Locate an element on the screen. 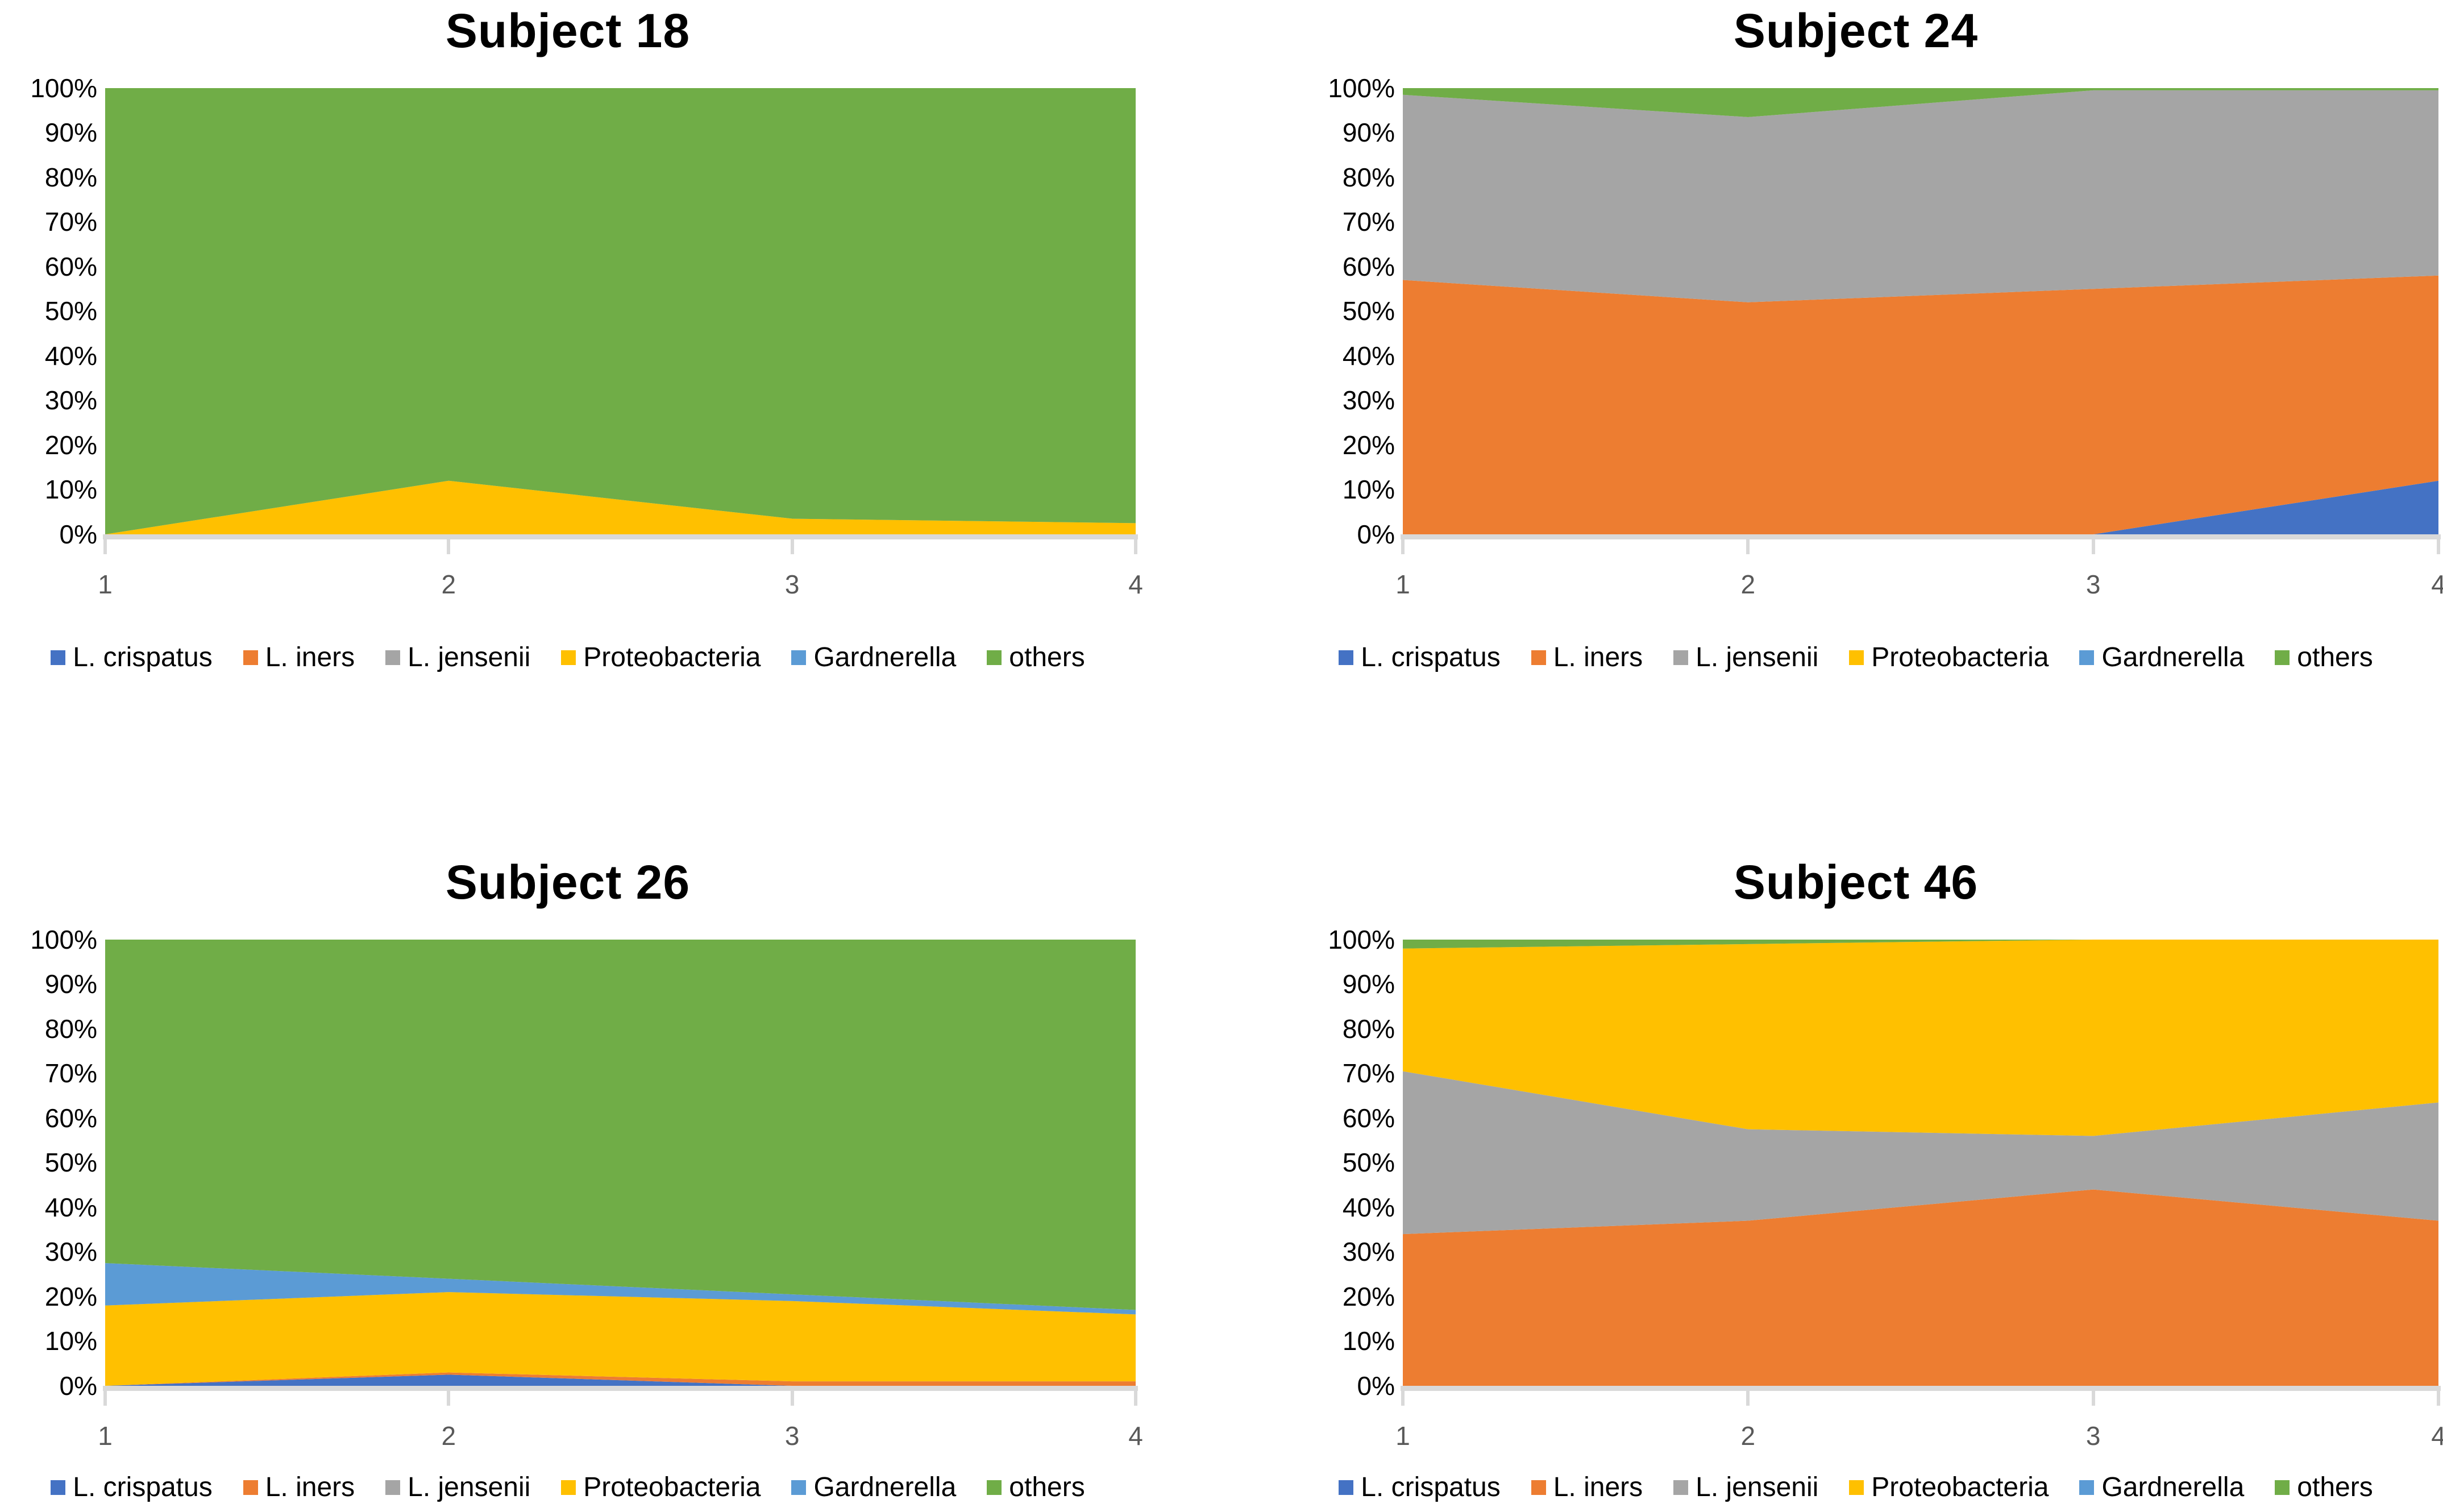 Image resolution: width=2443 pixels, height=1512 pixels. legend-item: L. iners is located at coordinates (299, 1487).